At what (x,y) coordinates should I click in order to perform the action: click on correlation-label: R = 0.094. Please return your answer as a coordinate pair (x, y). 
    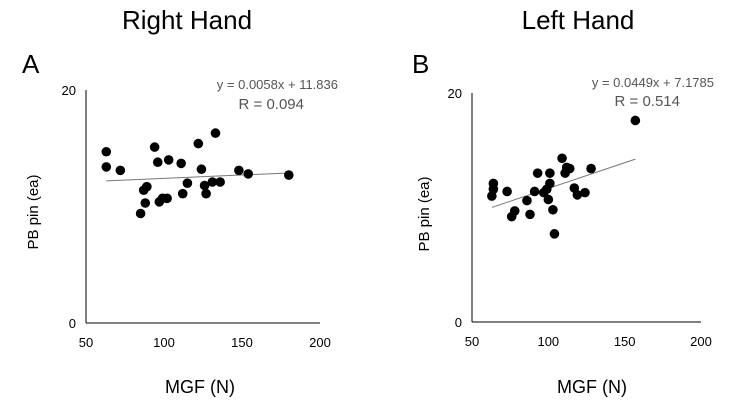
    Looking at the image, I should click on (271, 104).